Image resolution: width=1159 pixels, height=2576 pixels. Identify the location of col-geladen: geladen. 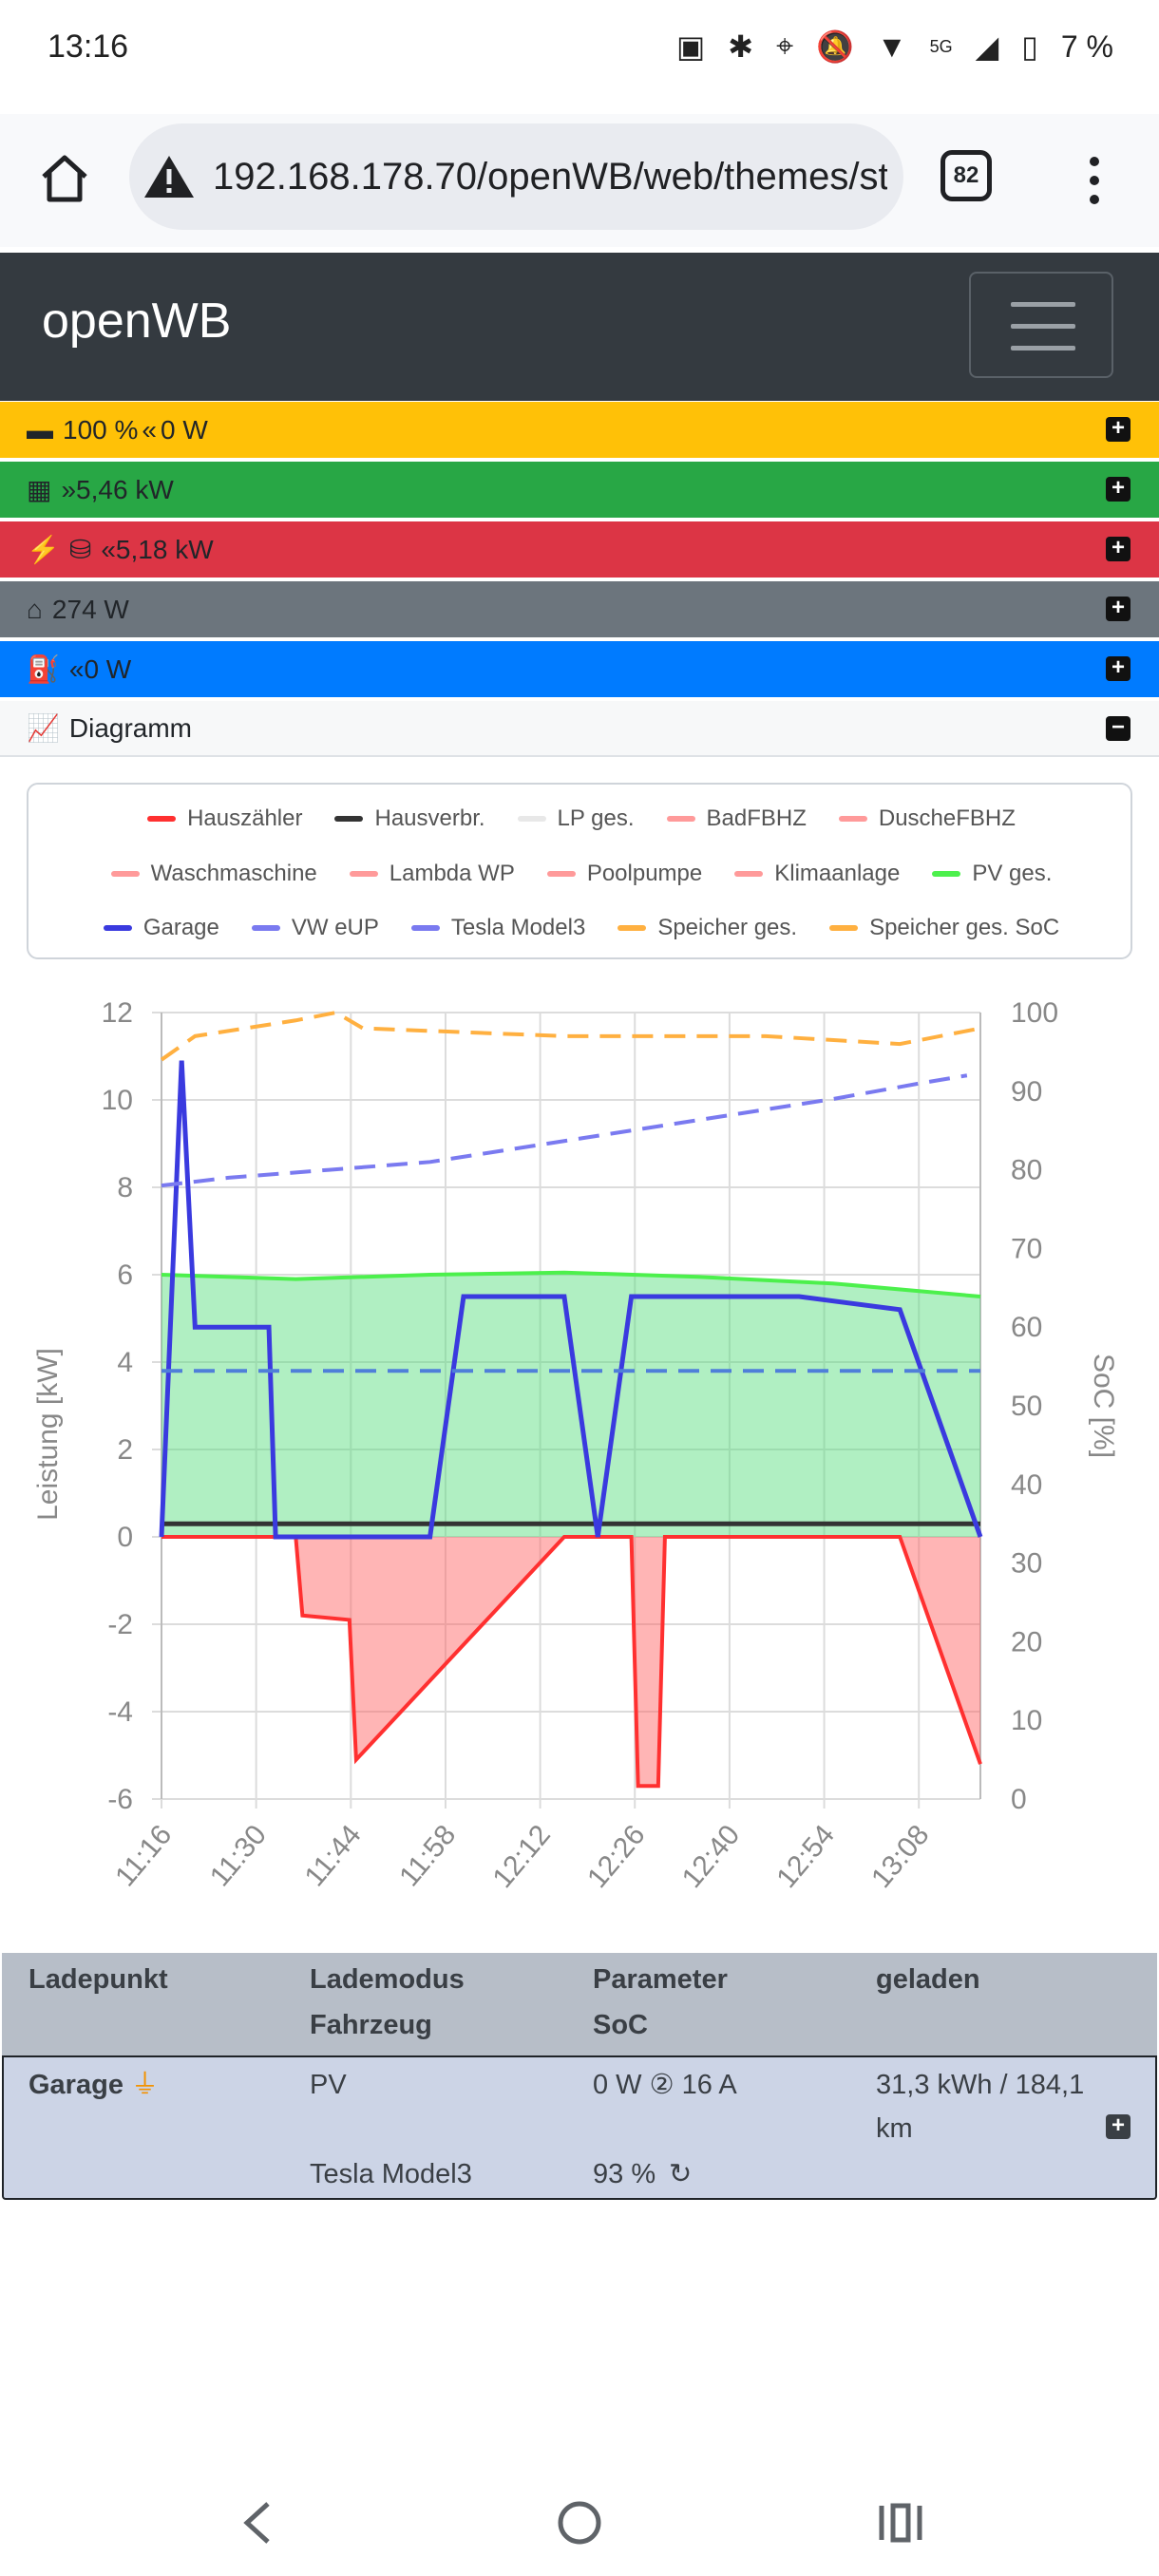
(928, 1979).